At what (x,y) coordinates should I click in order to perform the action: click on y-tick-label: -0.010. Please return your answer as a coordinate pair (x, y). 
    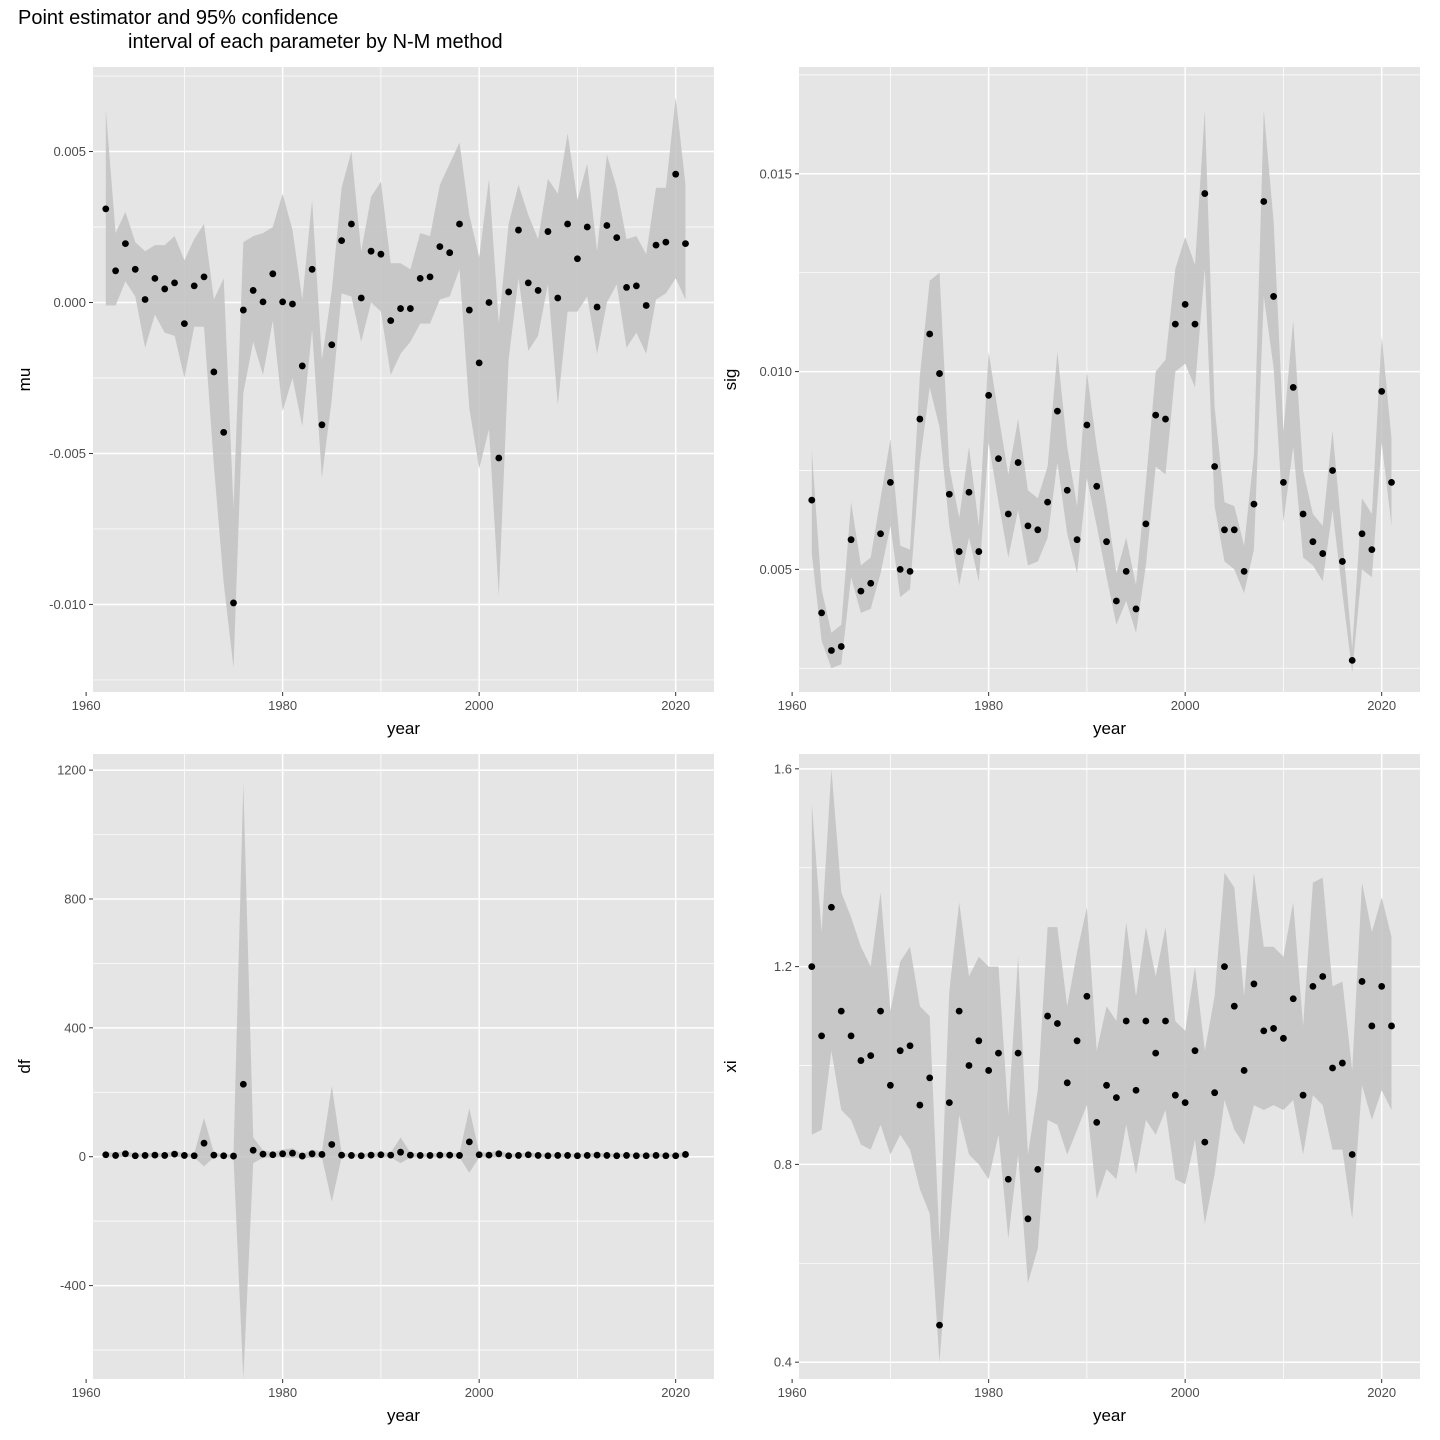
    Looking at the image, I should click on (67, 604).